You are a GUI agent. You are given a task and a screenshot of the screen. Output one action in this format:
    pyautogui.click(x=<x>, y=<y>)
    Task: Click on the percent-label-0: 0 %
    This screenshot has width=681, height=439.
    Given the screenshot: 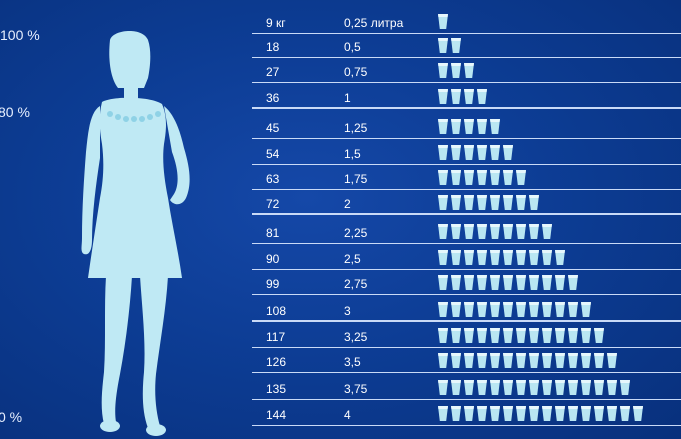 What is the action you would take?
    pyautogui.click(x=11, y=417)
    